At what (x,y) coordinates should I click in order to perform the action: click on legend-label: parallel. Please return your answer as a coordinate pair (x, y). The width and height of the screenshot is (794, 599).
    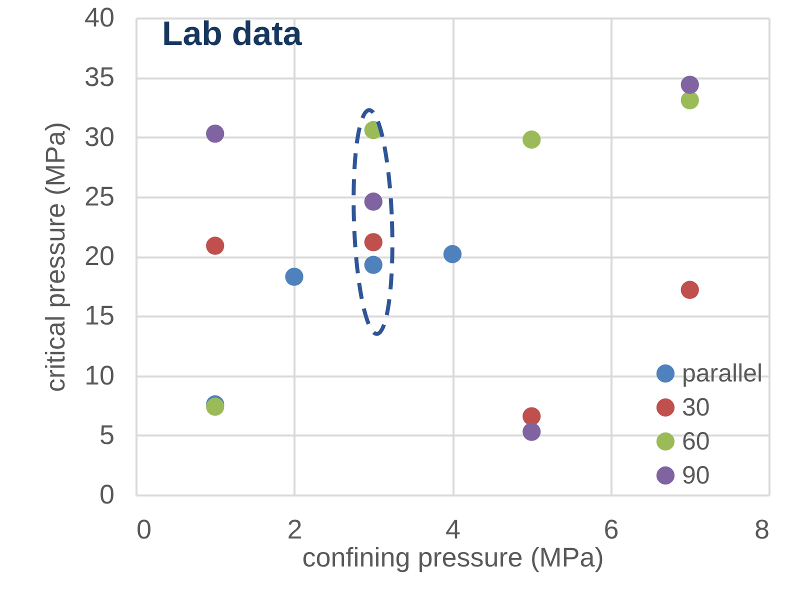
    Looking at the image, I should click on (722, 374).